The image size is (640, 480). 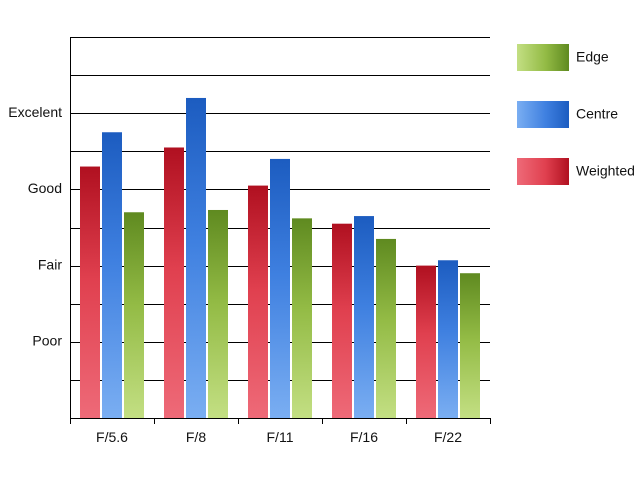 I want to click on y-tick-label: Poor, so click(x=47, y=341).